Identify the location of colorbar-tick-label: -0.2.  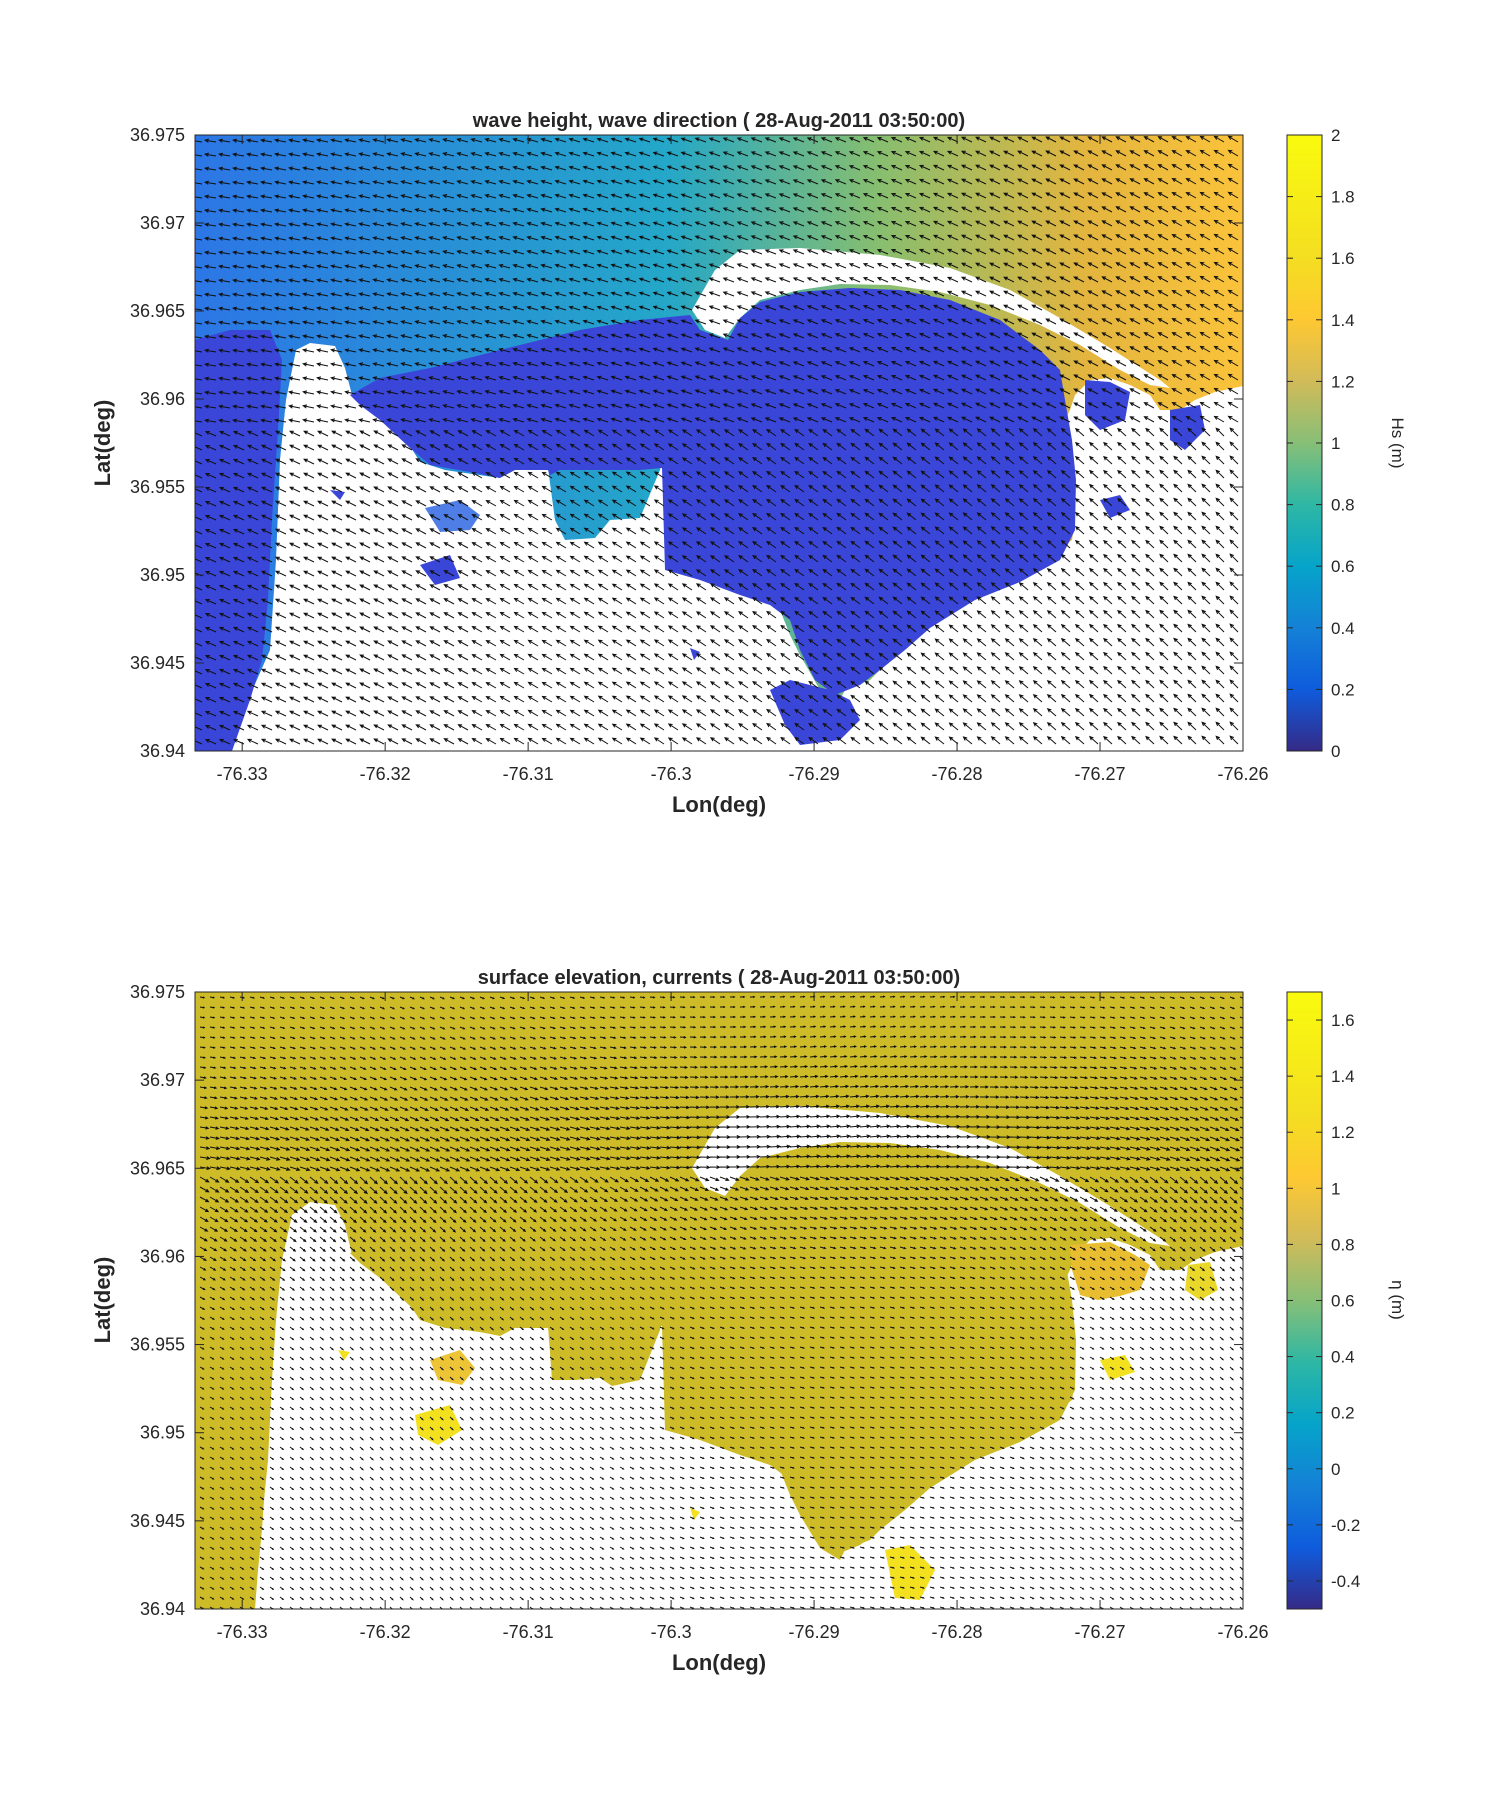
(1345, 1525).